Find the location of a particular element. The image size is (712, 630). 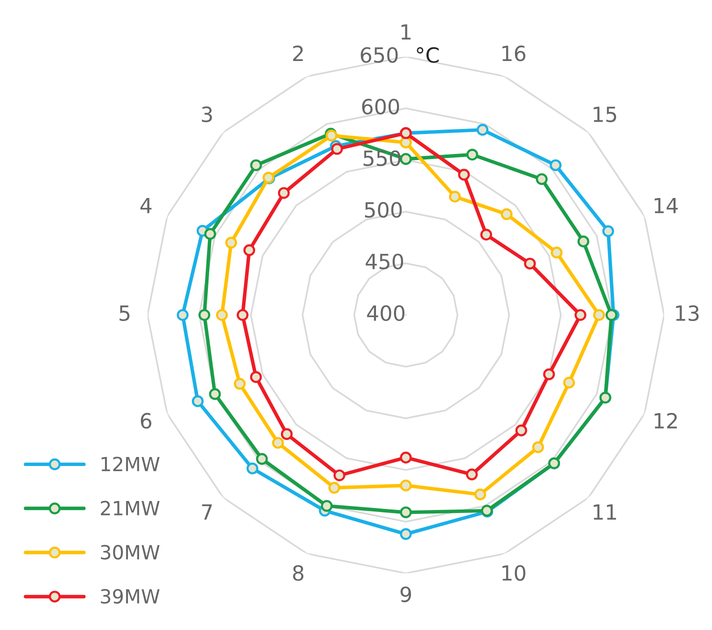

spoke-label: 4 is located at coordinates (146, 206).